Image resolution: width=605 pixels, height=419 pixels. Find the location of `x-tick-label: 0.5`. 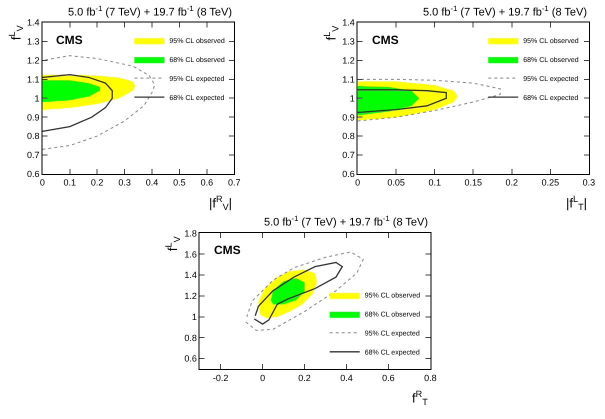

x-tick-label: 0.5 is located at coordinates (179, 183).